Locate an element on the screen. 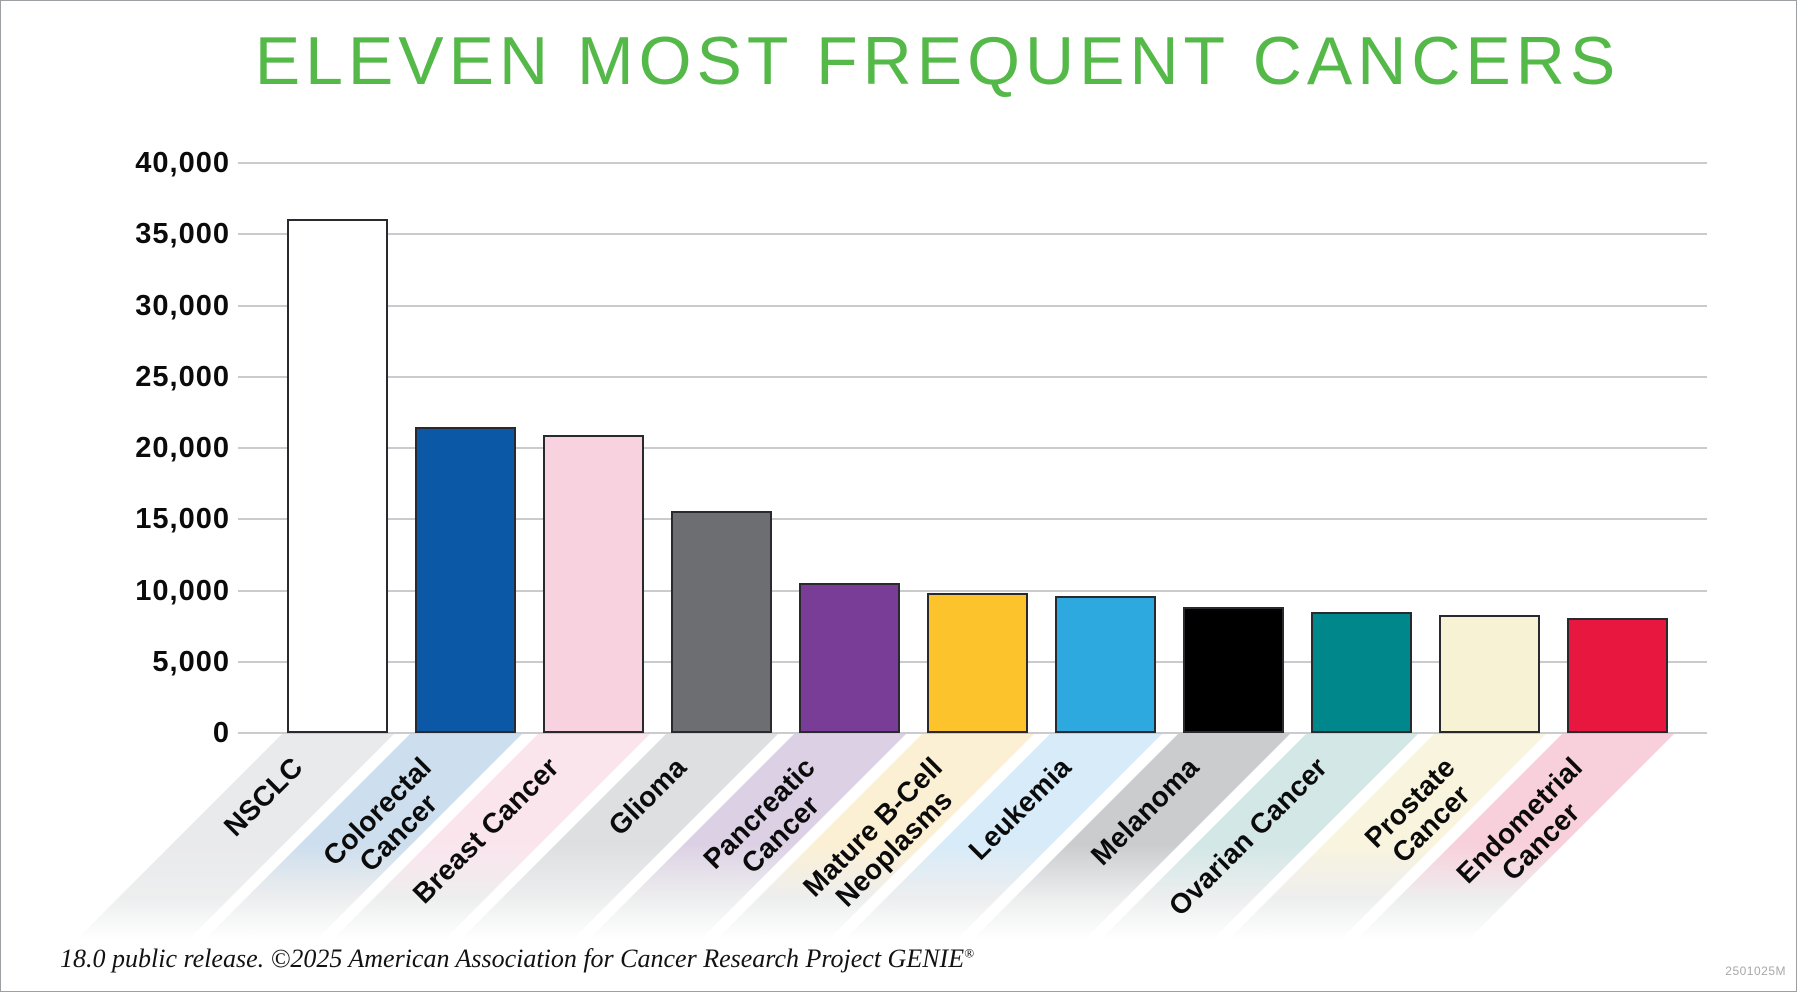 The image size is (1800, 1000). y-tick-label-5-000: 5,000 is located at coordinates (191, 661).